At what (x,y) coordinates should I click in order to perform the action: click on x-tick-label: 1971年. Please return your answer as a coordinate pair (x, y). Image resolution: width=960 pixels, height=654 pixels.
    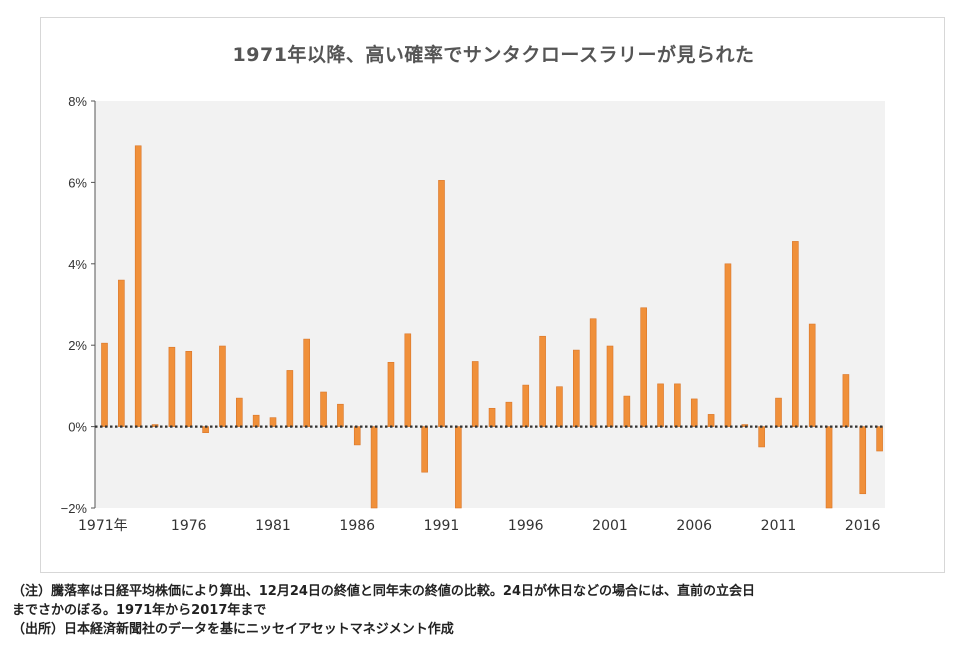
    Looking at the image, I should click on (103, 526).